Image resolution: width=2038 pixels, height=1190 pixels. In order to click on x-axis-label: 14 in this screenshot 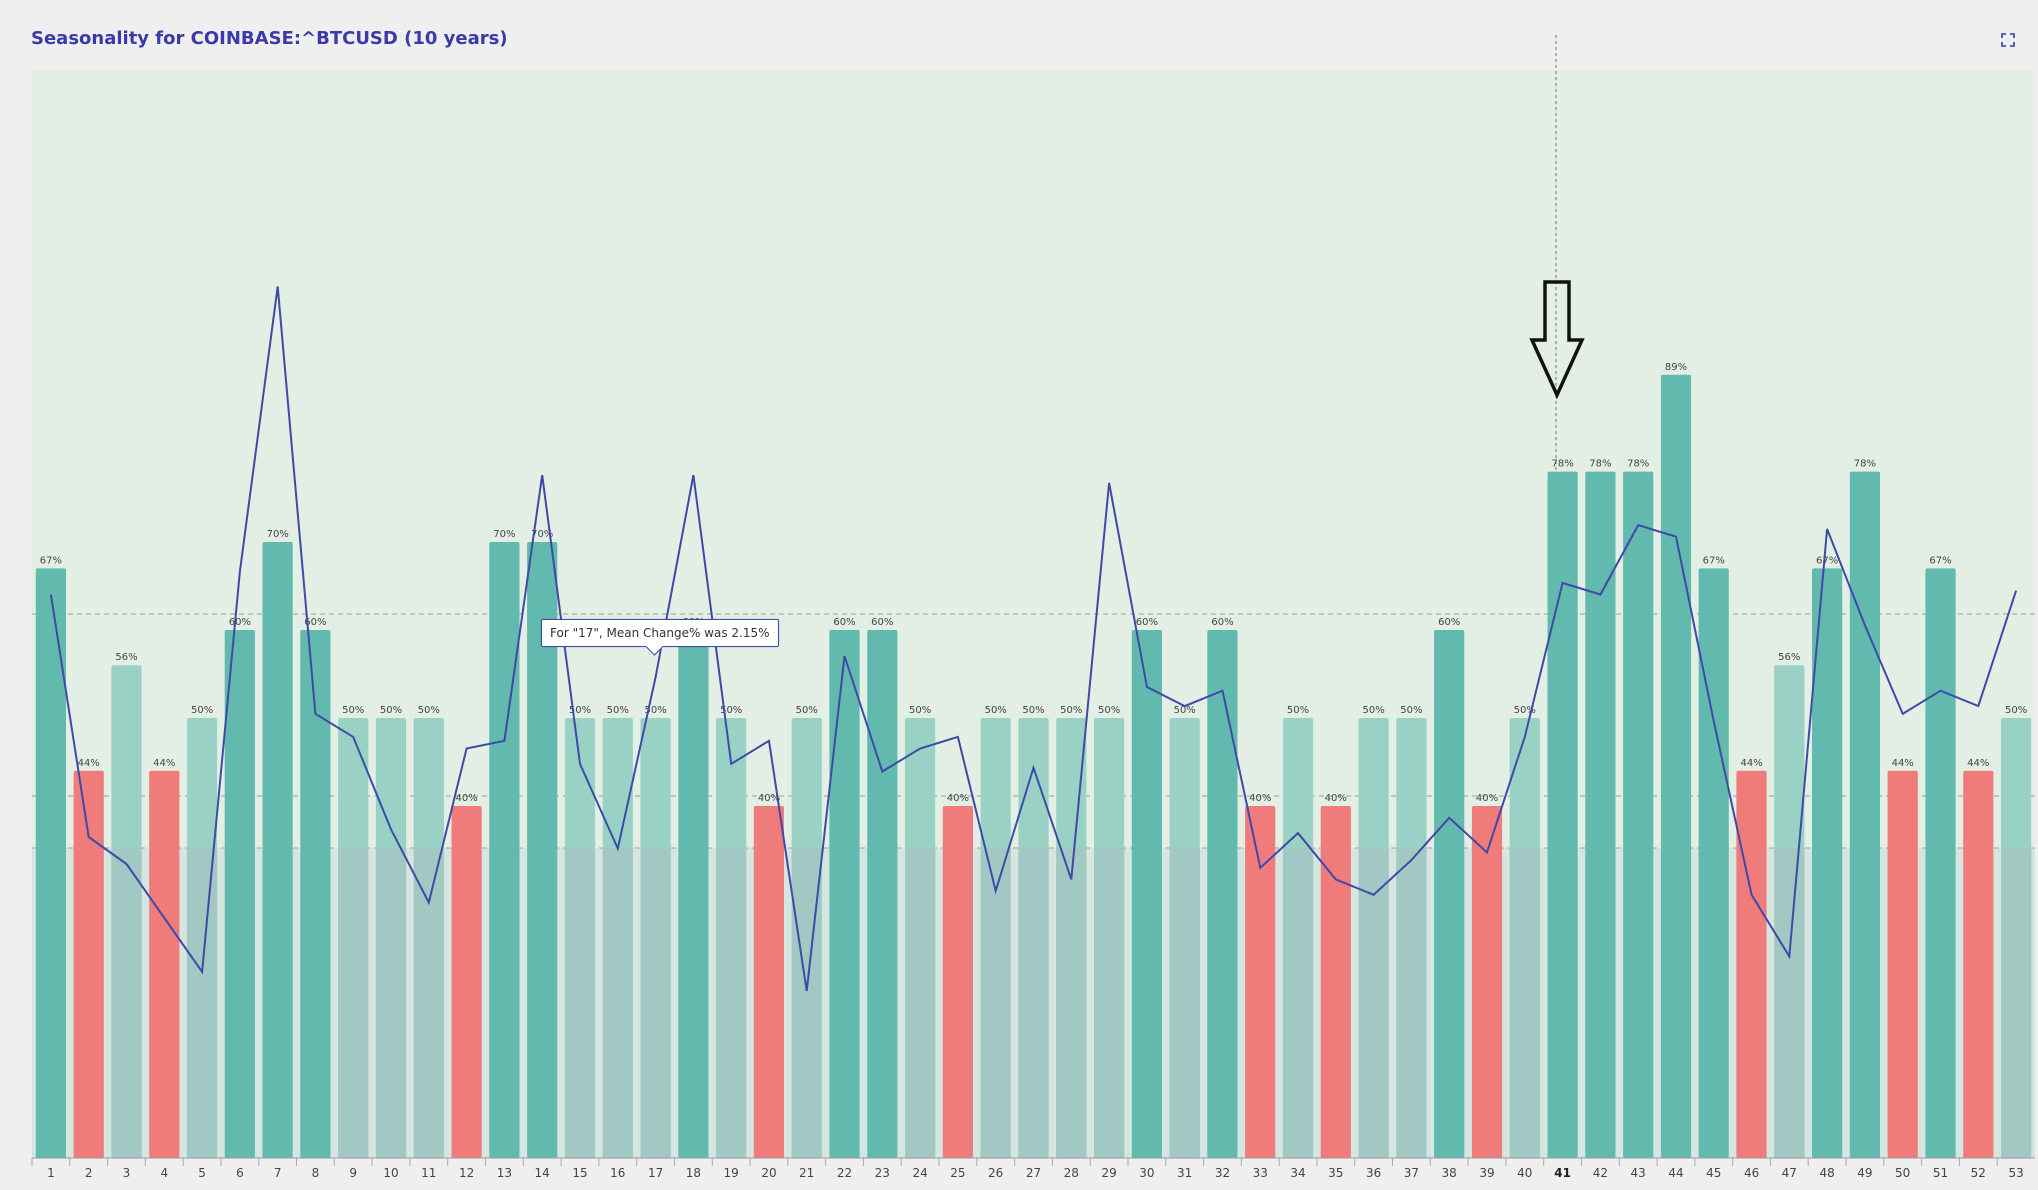, I will do `click(542, 1173)`.